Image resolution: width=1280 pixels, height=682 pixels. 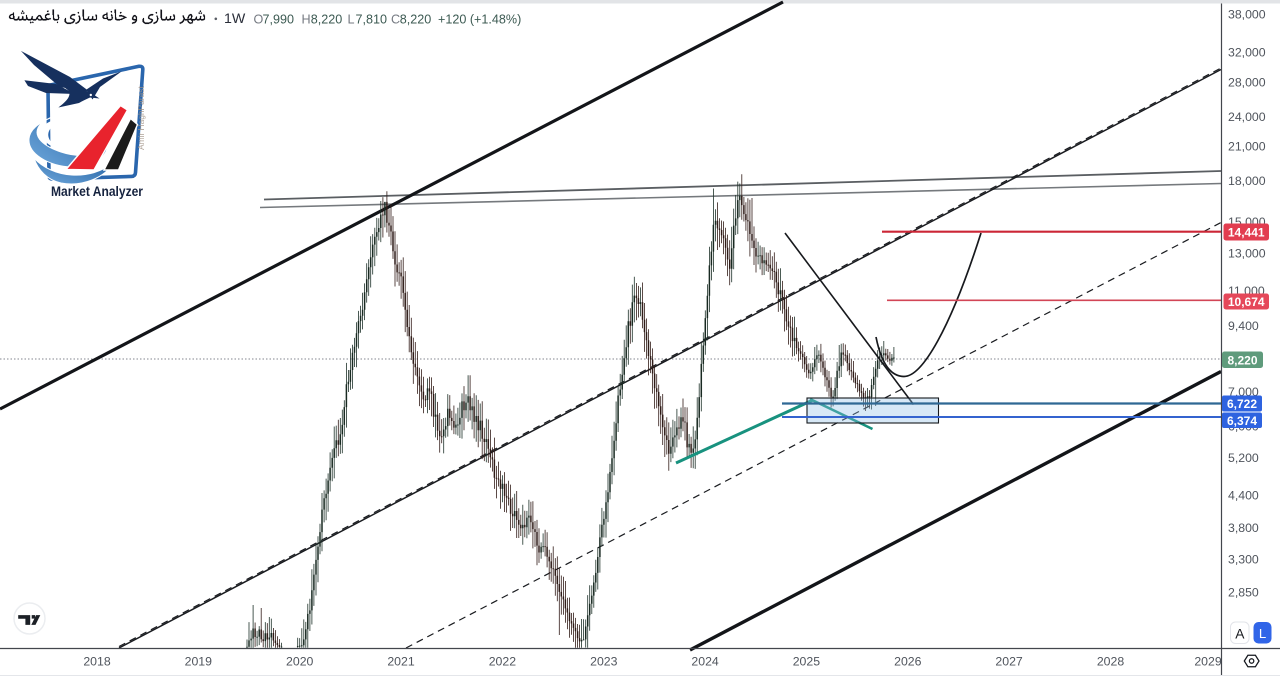 What do you see at coordinates (1247, 83) in the screenshot?
I see `svg-text: 28,000` at bounding box center [1247, 83].